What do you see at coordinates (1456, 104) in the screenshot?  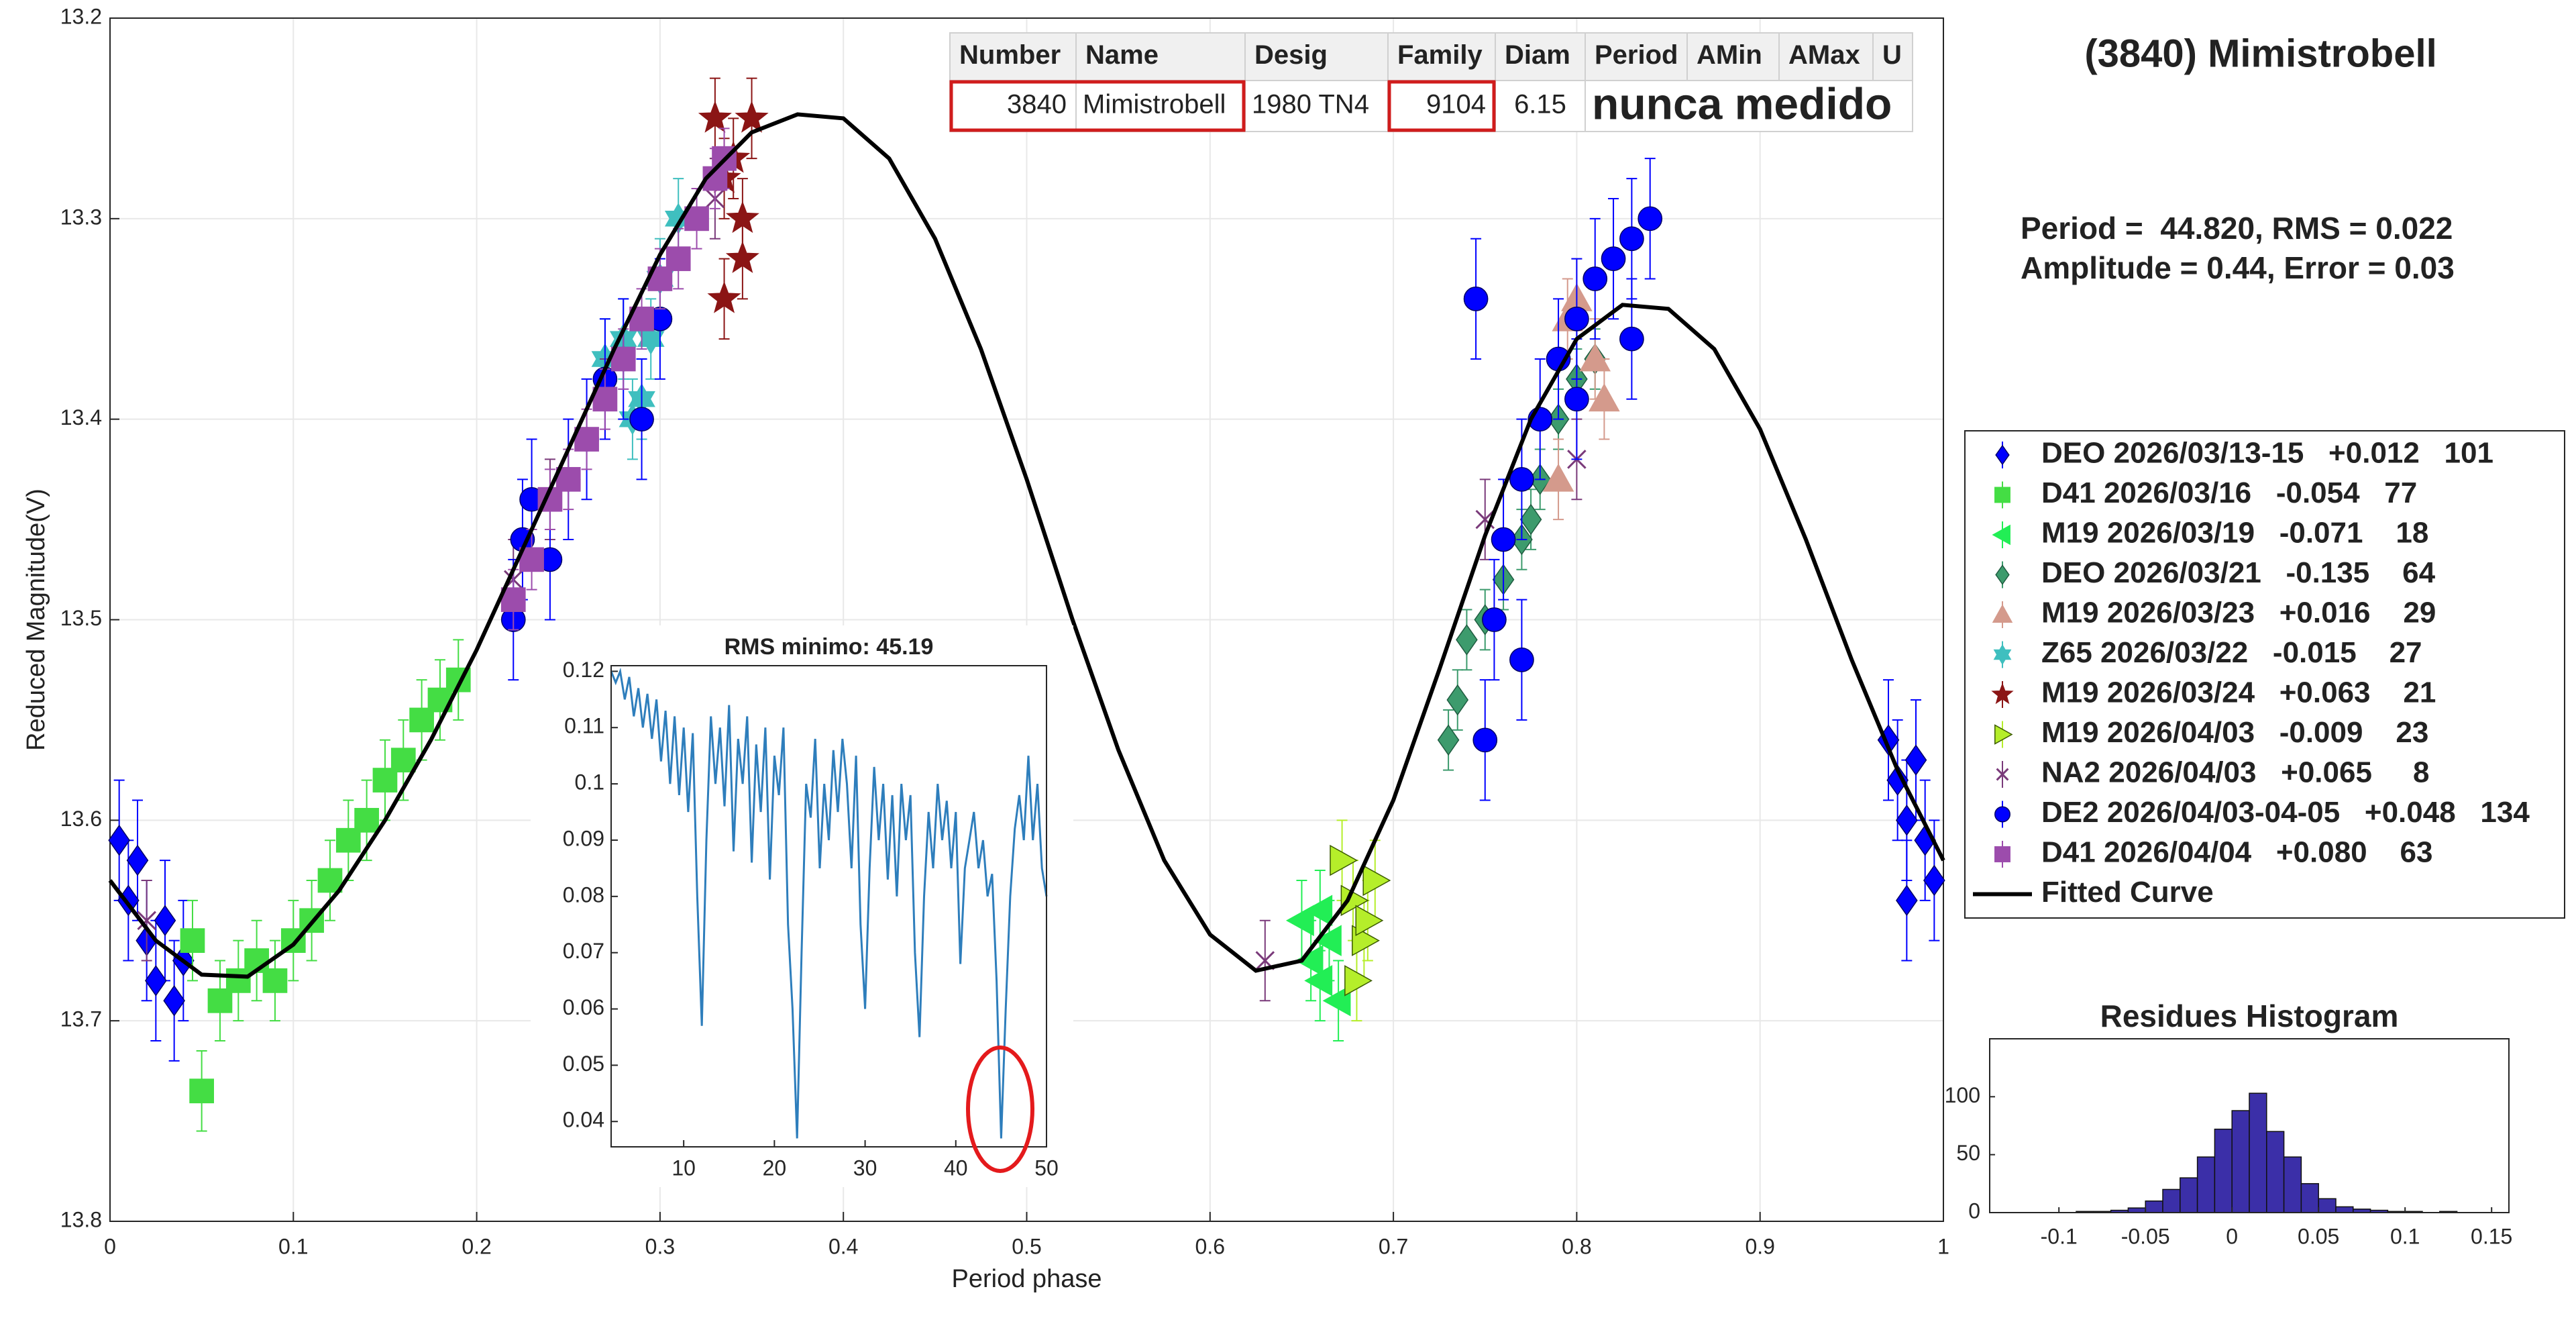 I see `table-cell: 9104` at bounding box center [1456, 104].